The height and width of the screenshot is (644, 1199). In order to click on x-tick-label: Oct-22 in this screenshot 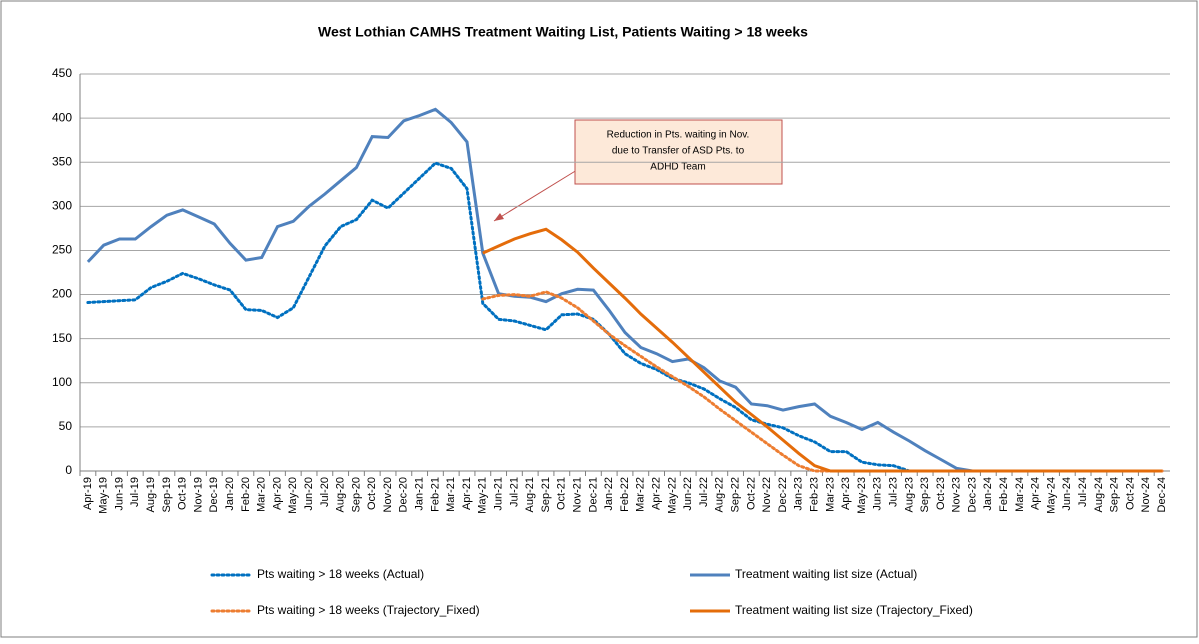, I will do `click(751, 493)`.